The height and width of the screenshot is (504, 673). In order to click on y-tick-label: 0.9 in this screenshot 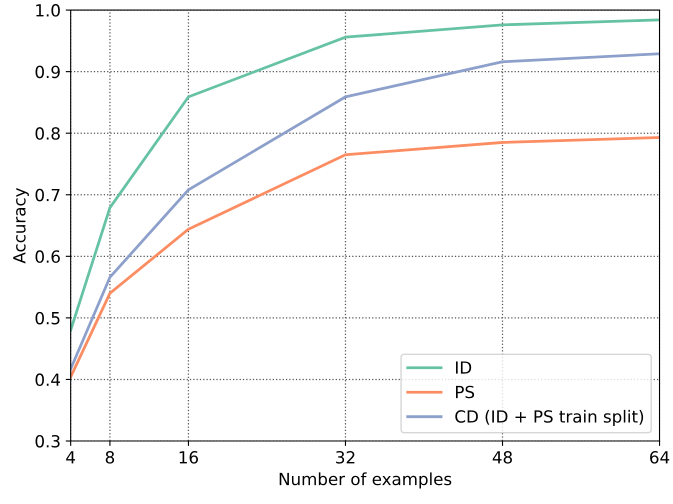, I will do `click(48, 72)`.